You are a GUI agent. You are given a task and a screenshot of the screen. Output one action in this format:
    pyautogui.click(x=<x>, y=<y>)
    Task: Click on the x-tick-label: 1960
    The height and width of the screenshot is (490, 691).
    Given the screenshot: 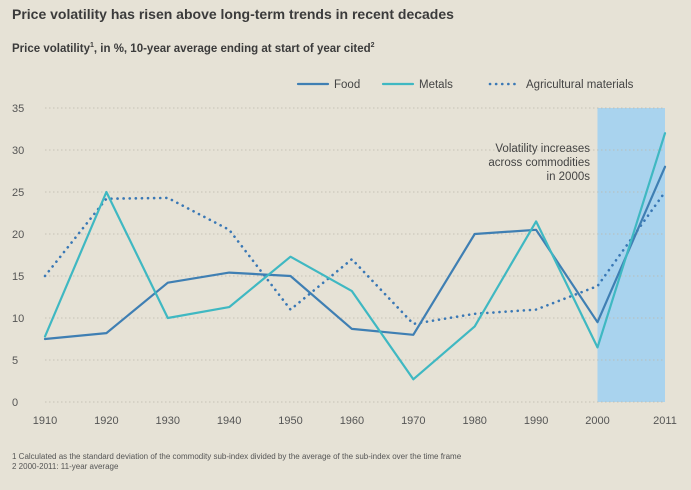 What is the action you would take?
    pyautogui.click(x=352, y=421)
    